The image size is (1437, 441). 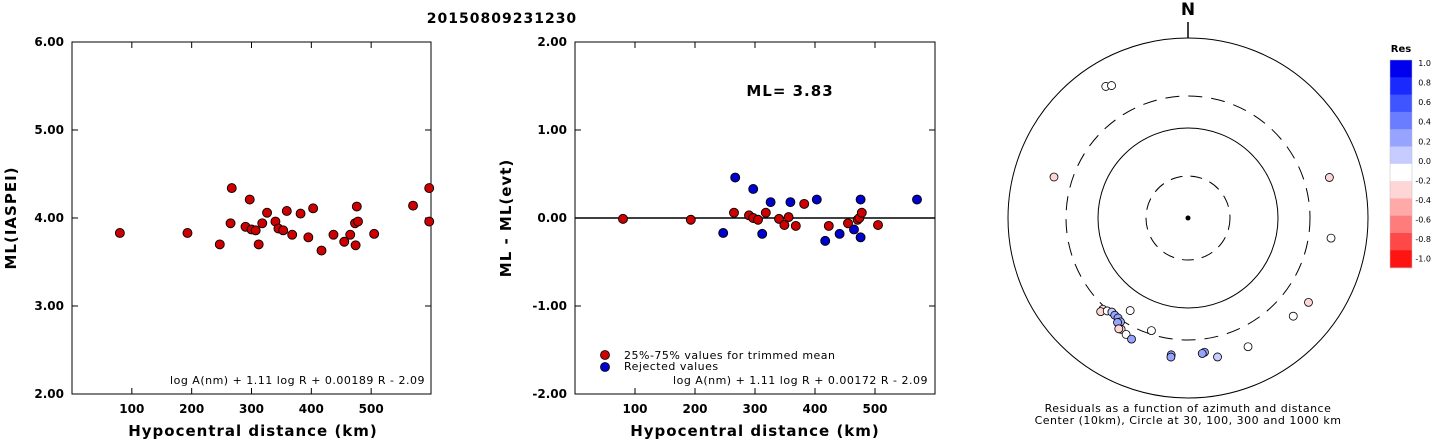 I want to click on ml-annotation: ML= 3.83, so click(x=789, y=91).